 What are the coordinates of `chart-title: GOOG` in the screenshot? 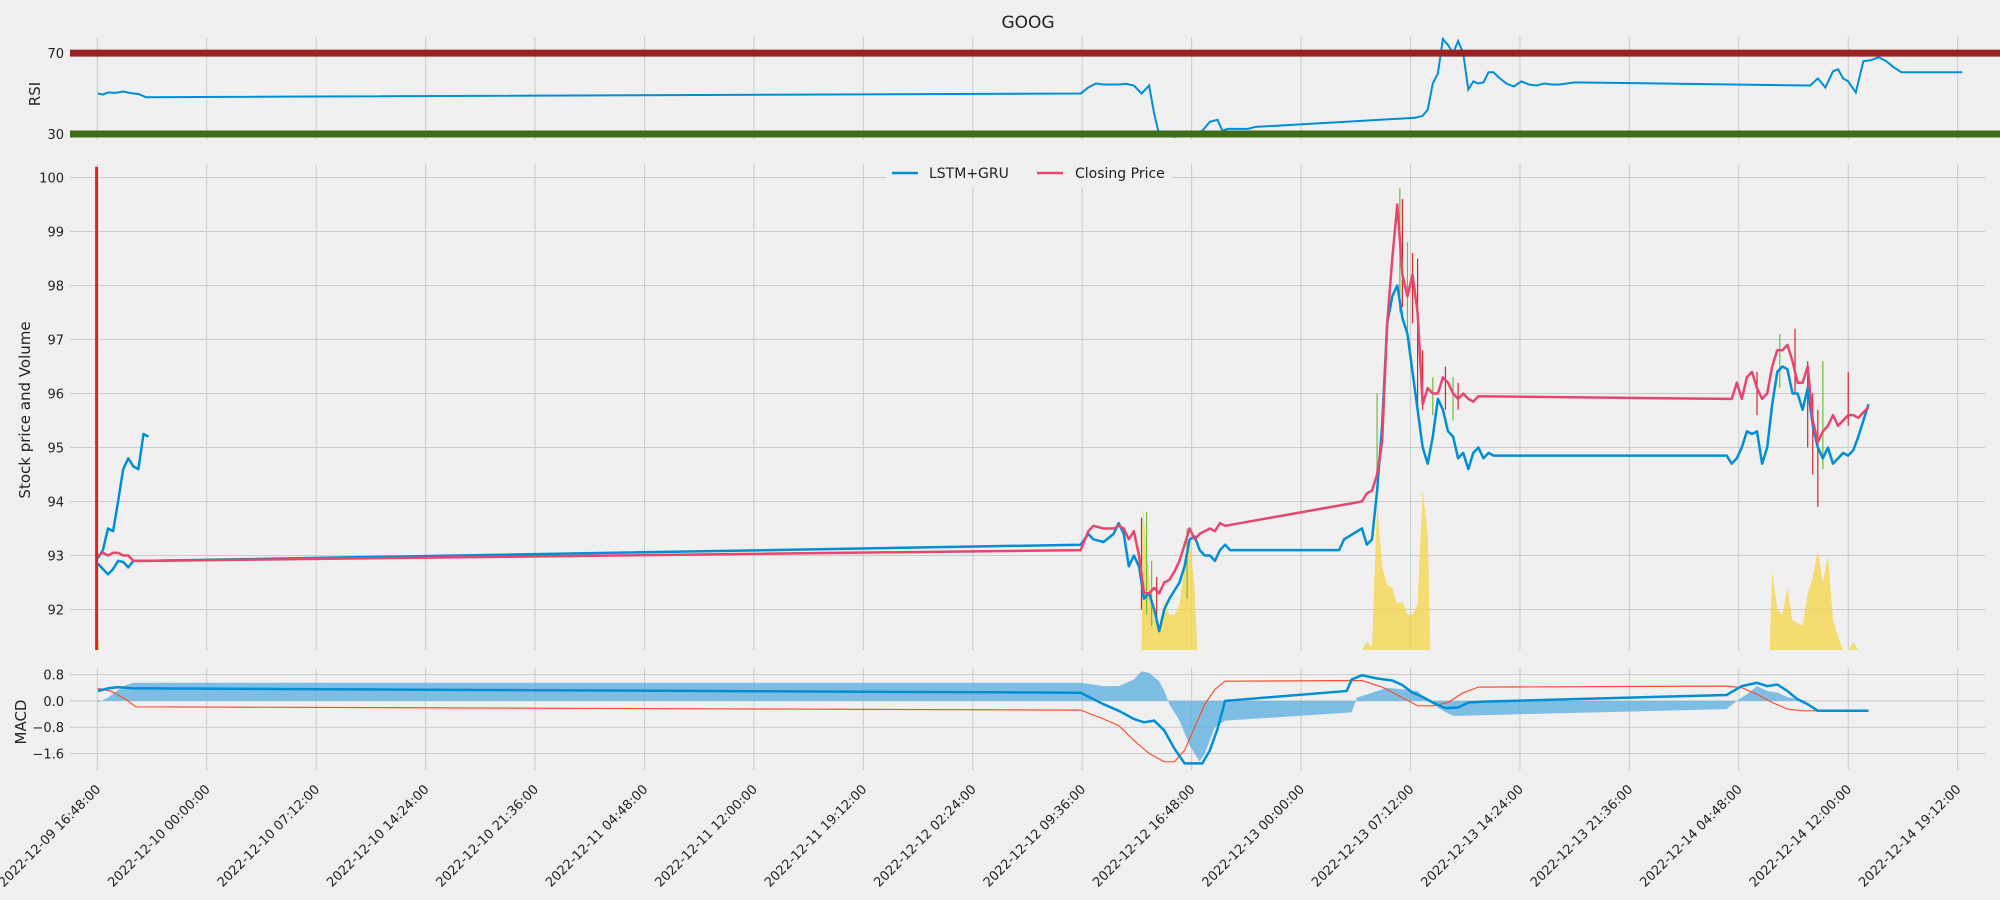 It's located at (1027, 23).